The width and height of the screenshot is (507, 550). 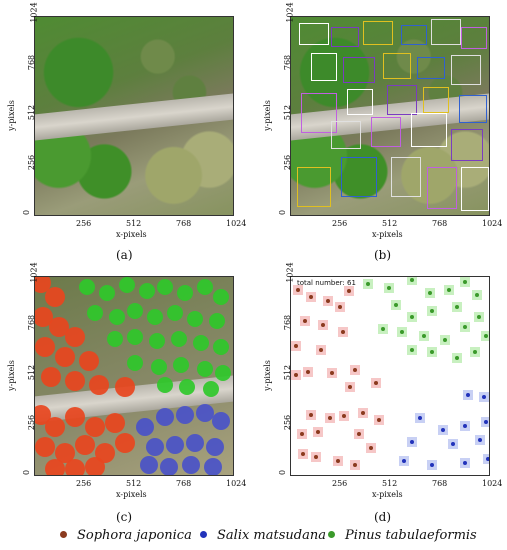 I want to click on caption-b: (b), so click(x=383, y=255).